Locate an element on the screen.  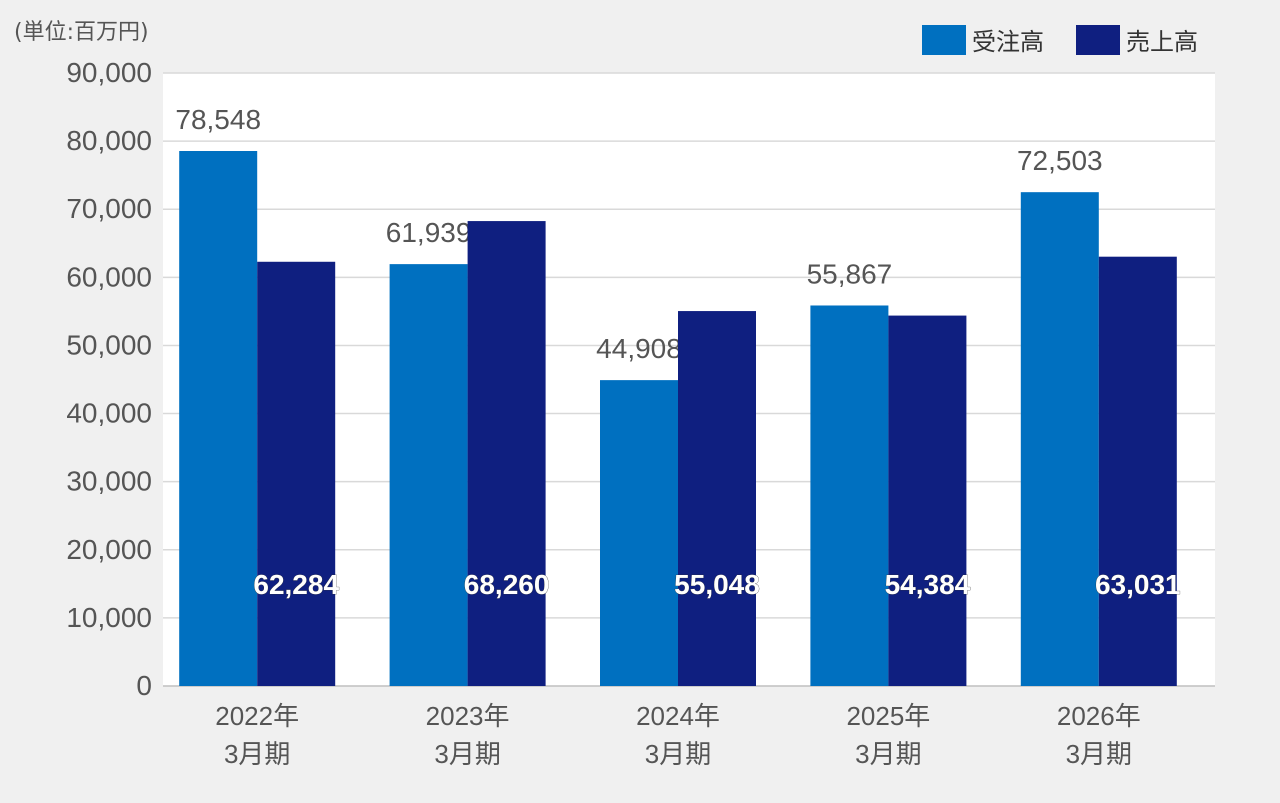
x-tick-label-year: 2026年 is located at coordinates (1099, 716).